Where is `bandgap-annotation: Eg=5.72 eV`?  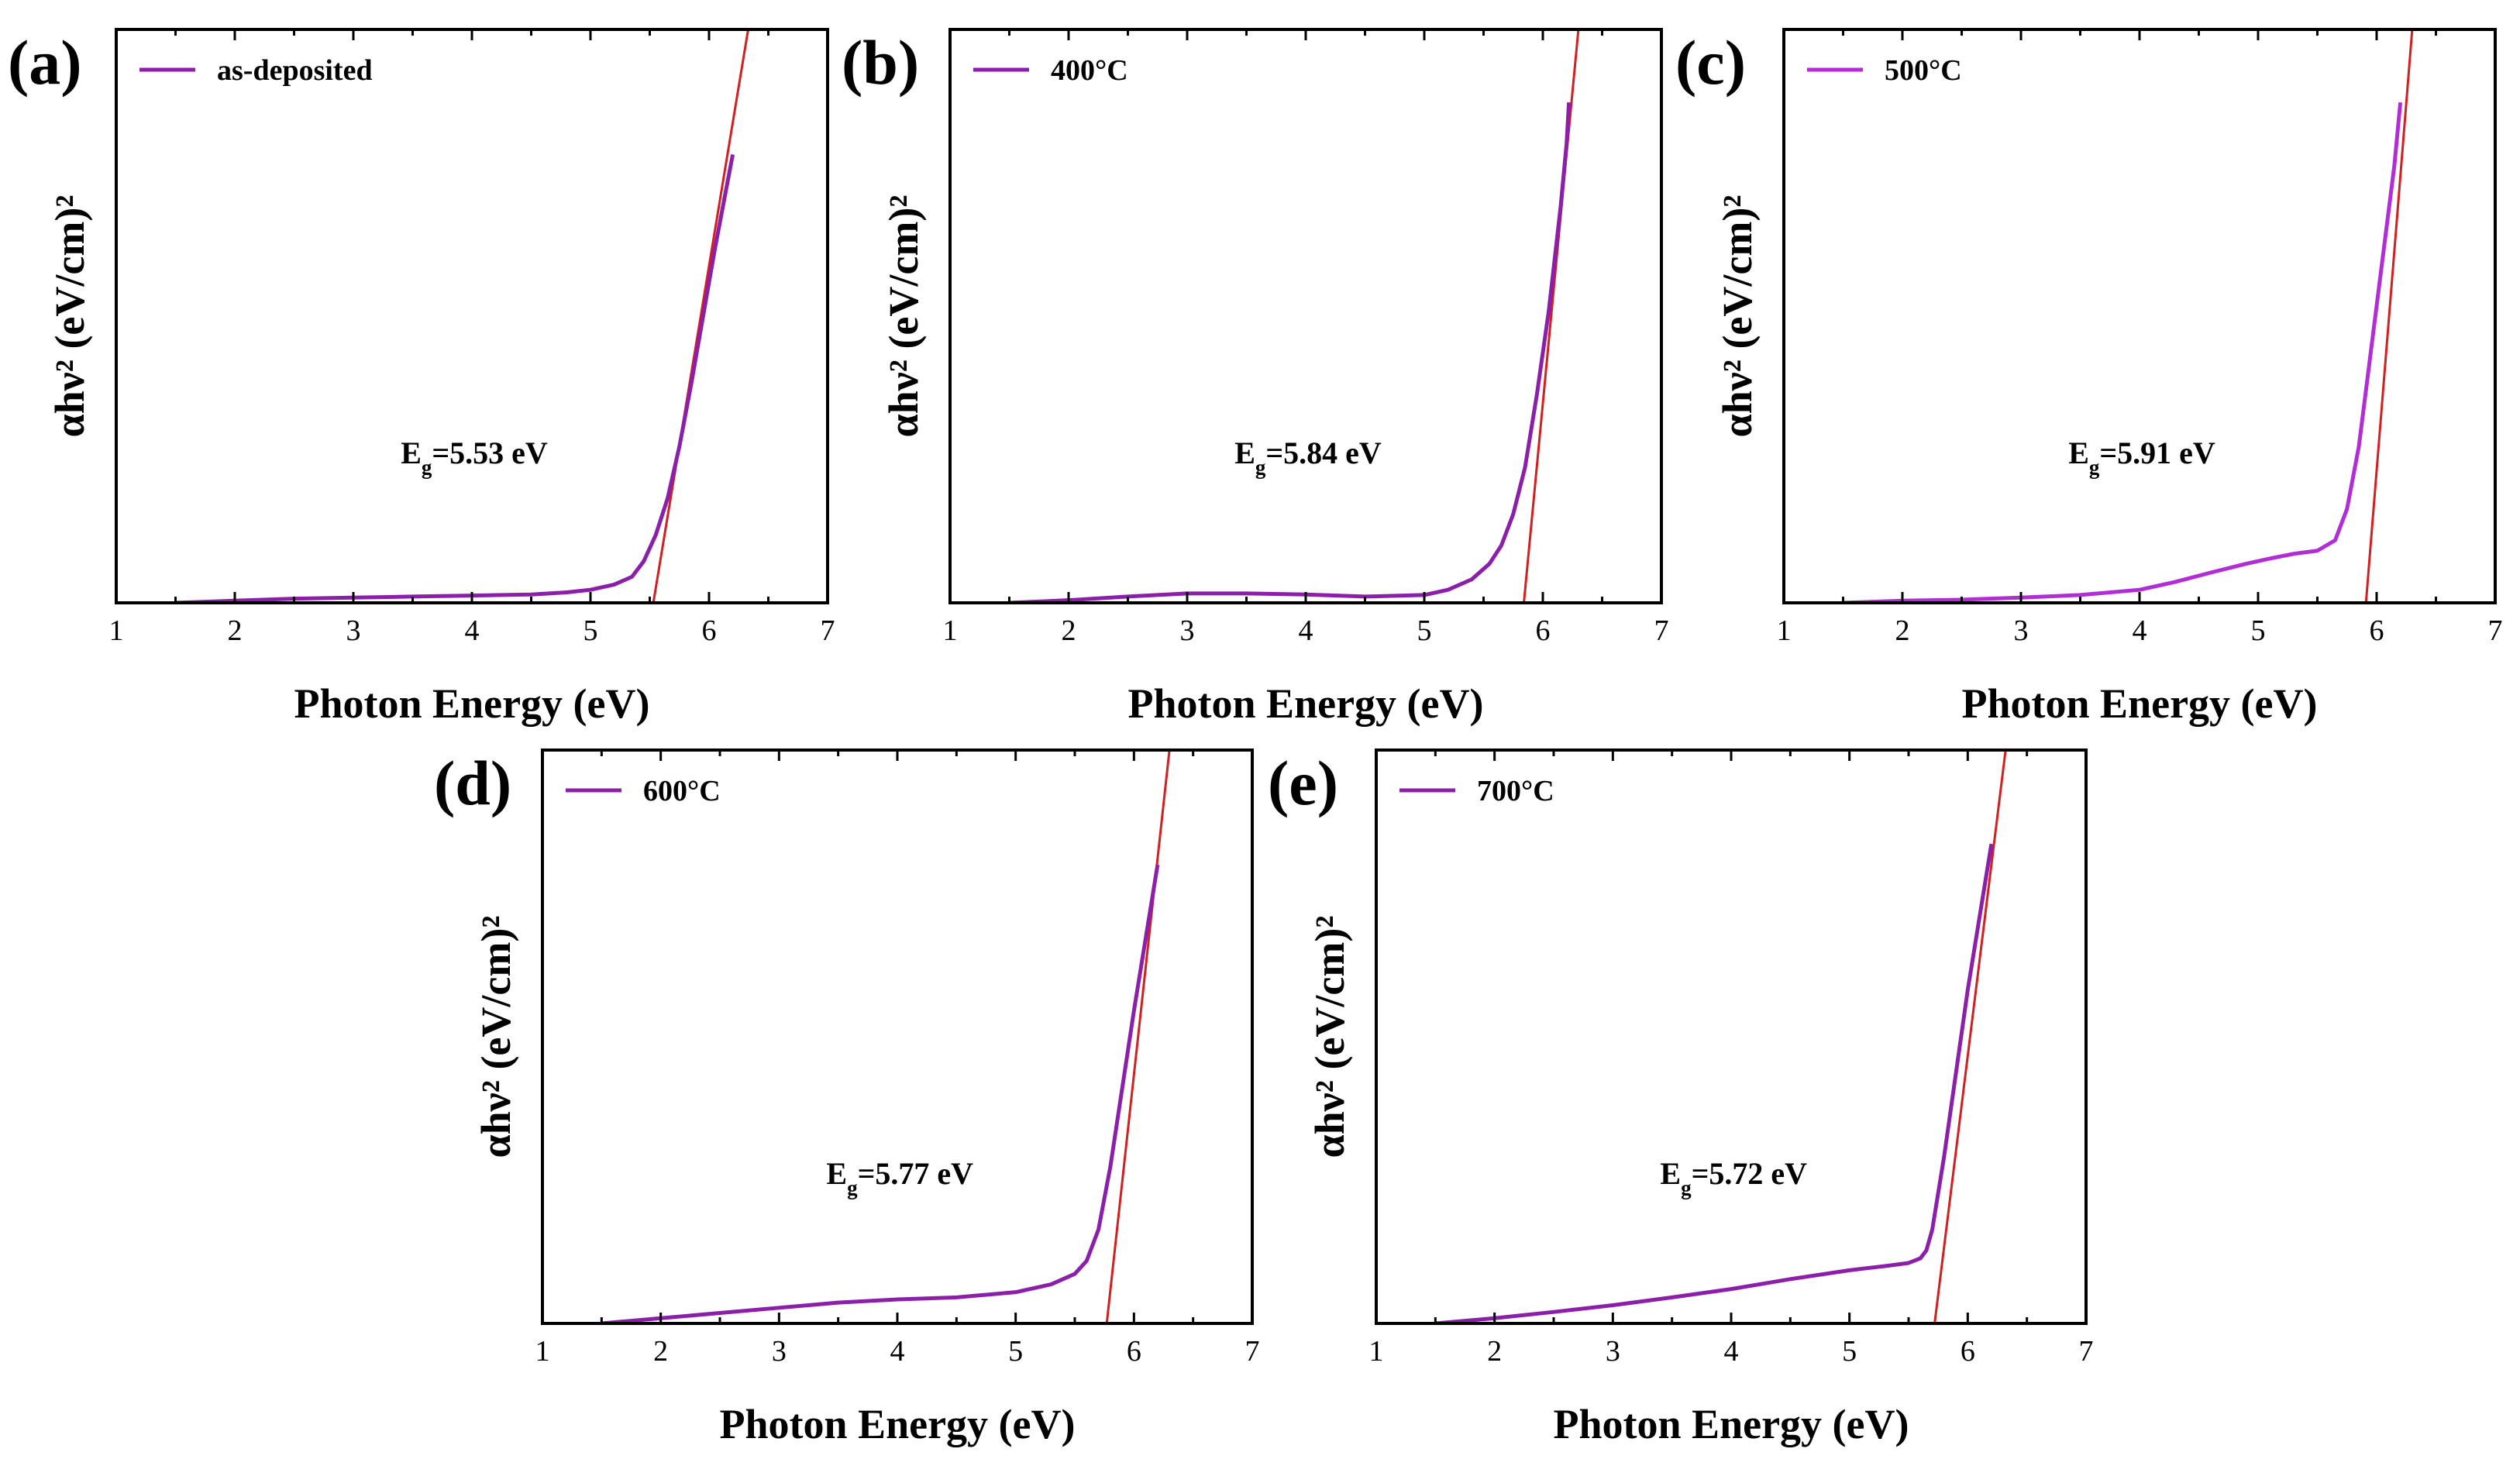
bandgap-annotation: Eg=5.72 eV is located at coordinates (1734, 1177).